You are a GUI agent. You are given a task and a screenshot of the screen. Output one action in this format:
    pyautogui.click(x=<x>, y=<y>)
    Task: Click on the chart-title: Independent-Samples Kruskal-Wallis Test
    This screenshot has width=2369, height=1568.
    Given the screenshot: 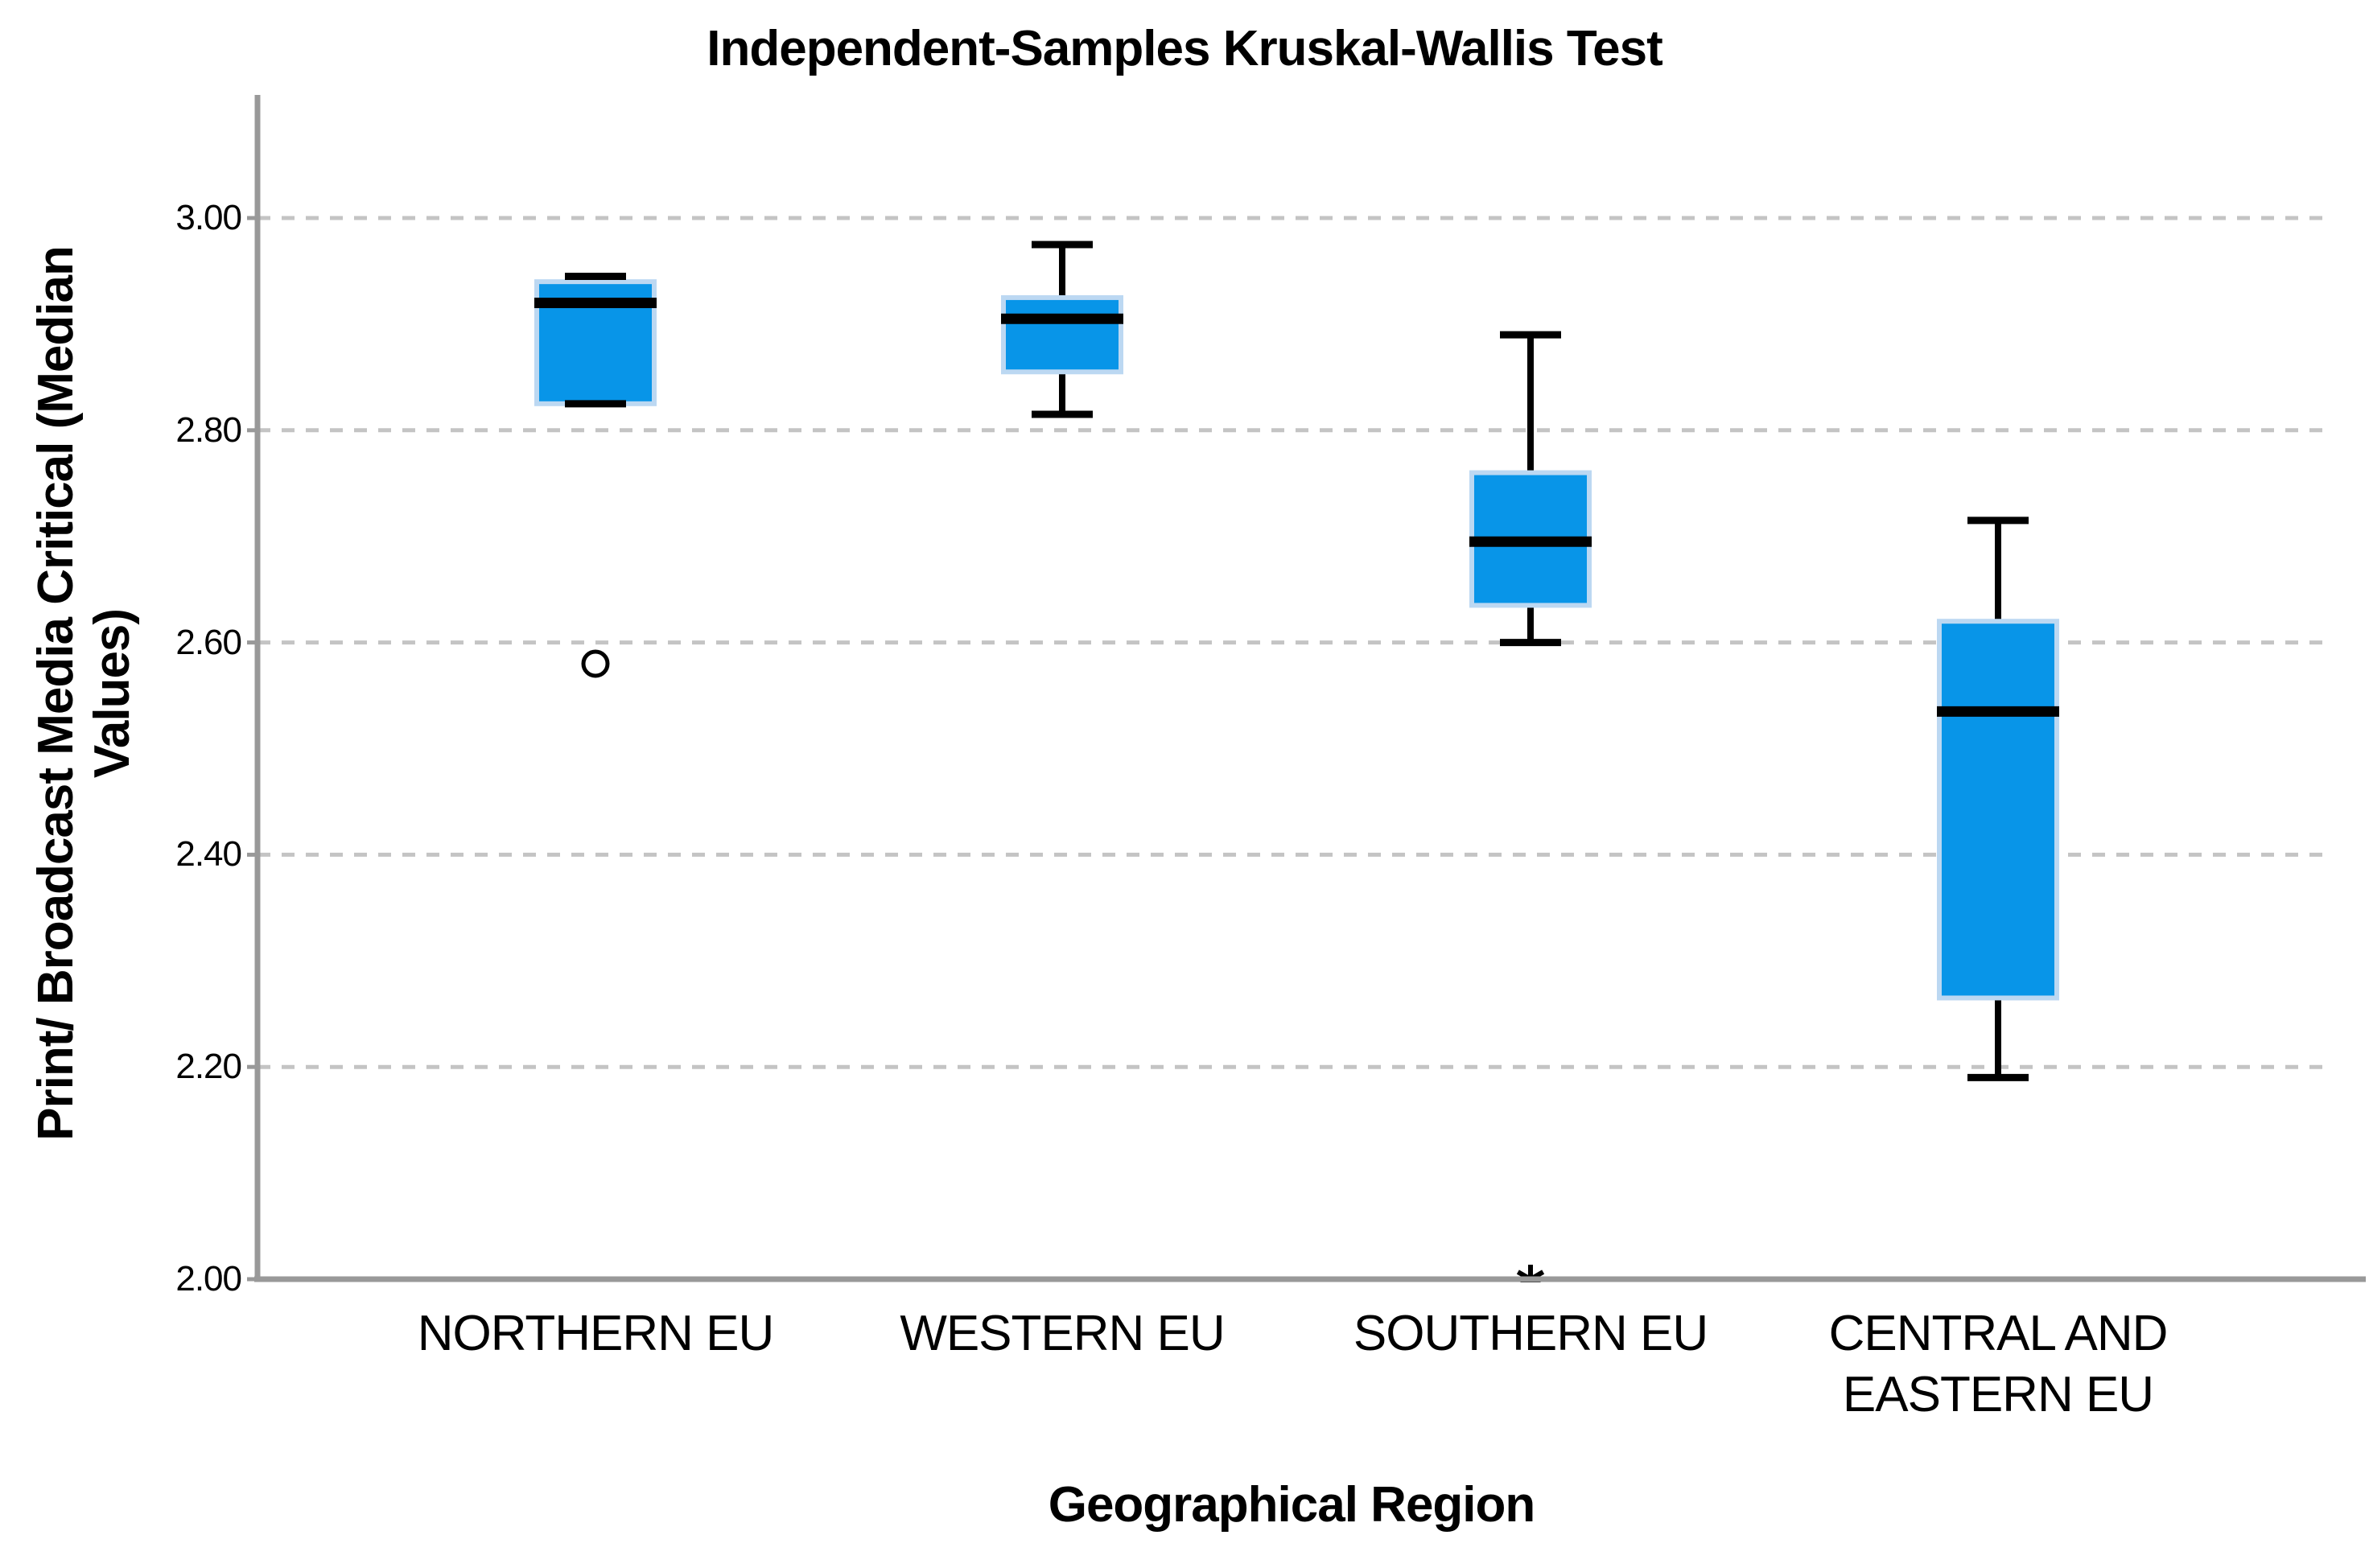 What is the action you would take?
    pyautogui.click(x=1185, y=48)
    